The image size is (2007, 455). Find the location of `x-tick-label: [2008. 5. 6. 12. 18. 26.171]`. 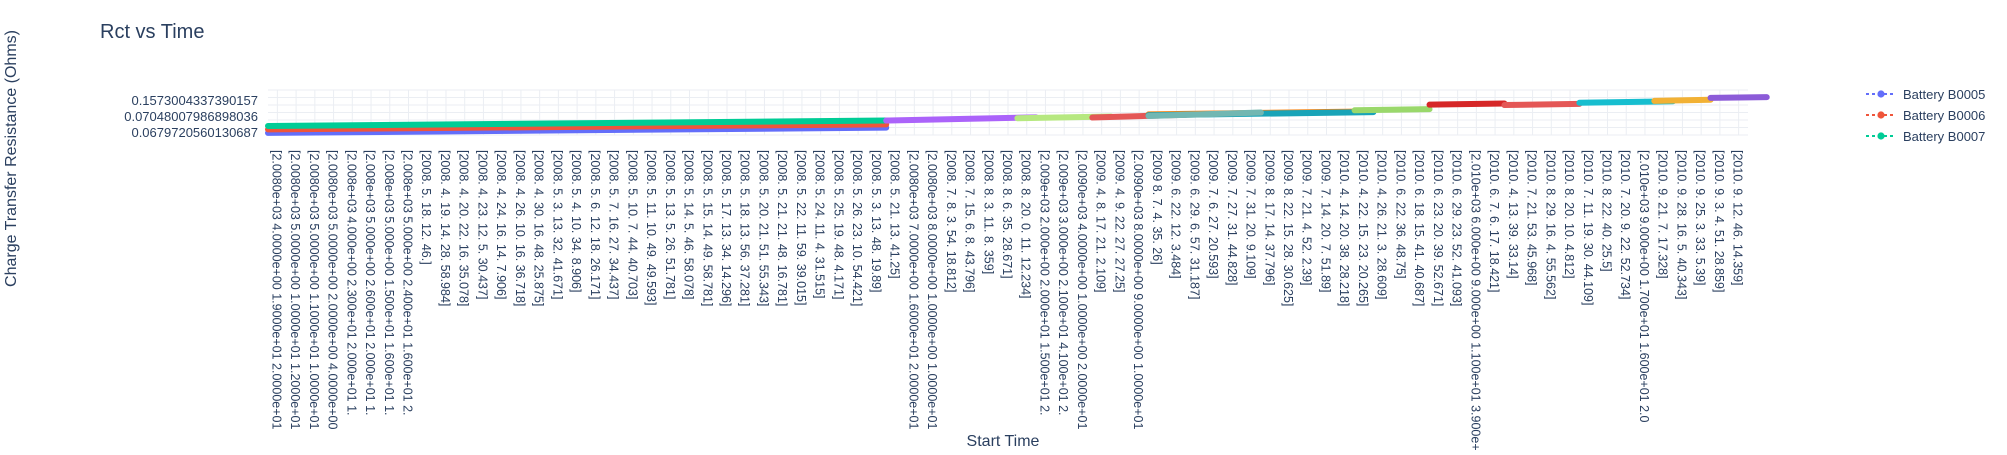

x-tick-label: [2008. 5. 6. 12. 18. 26.171] is located at coordinates (595, 224).